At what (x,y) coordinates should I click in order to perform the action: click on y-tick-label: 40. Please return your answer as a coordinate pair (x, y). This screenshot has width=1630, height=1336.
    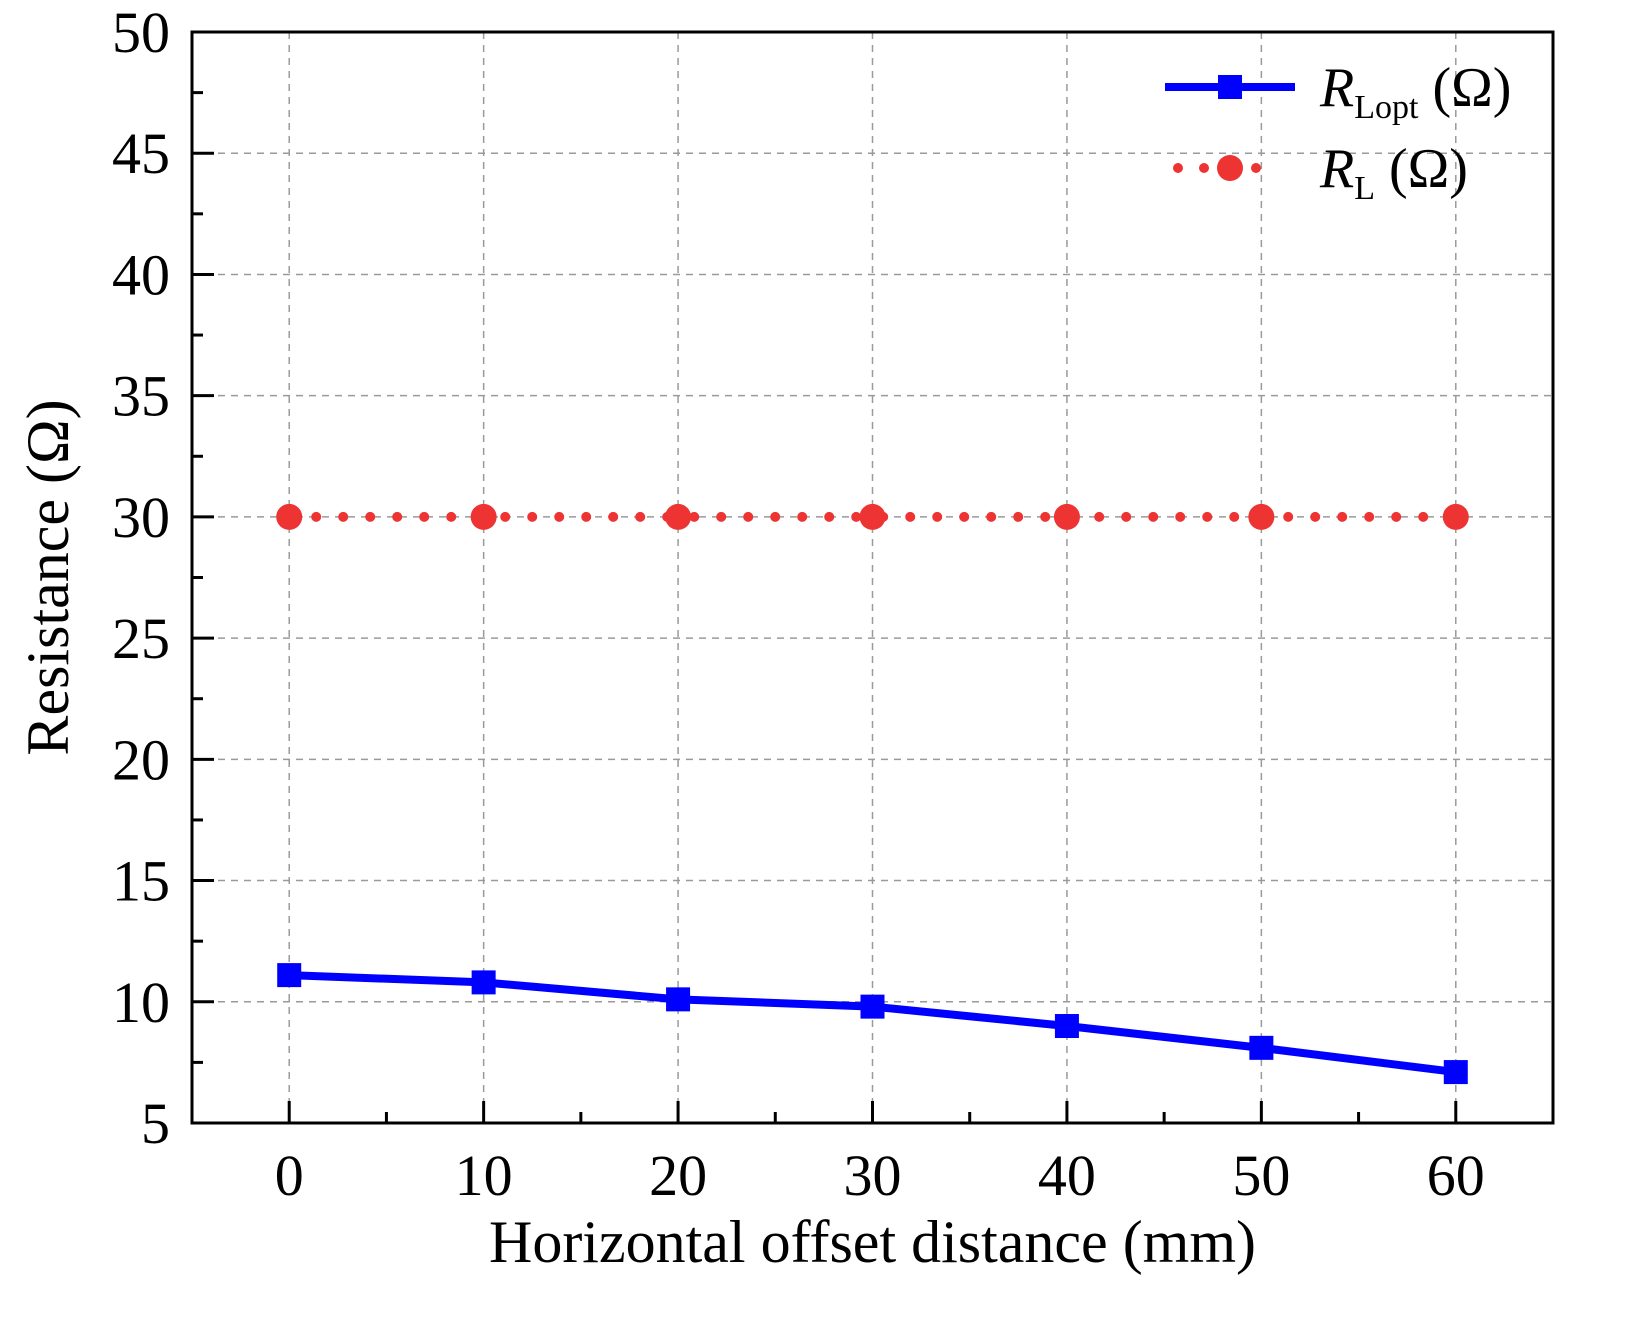
    Looking at the image, I should click on (141, 274).